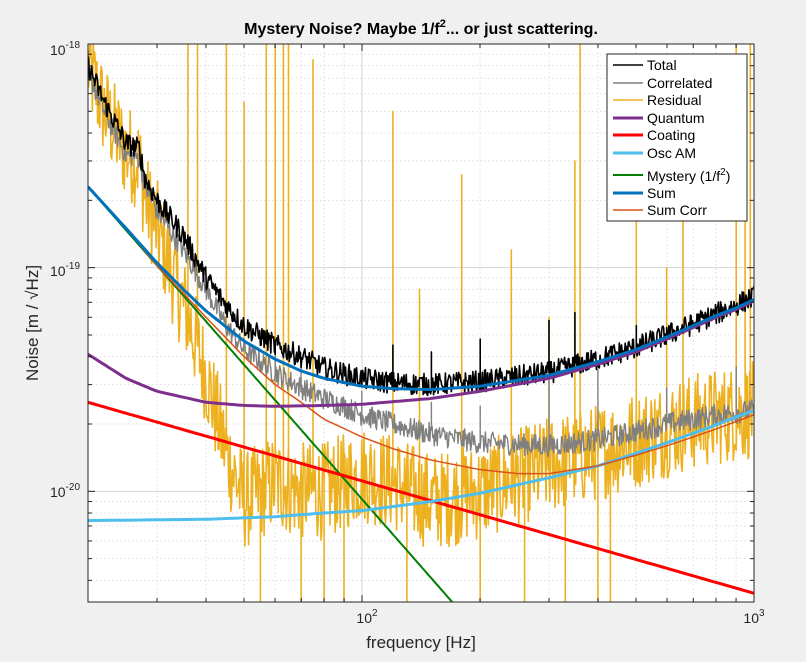 This screenshot has height=662, width=806. What do you see at coordinates (65, 491) in the screenshot?
I see `y-tick-label-1e-20: 10-20` at bounding box center [65, 491].